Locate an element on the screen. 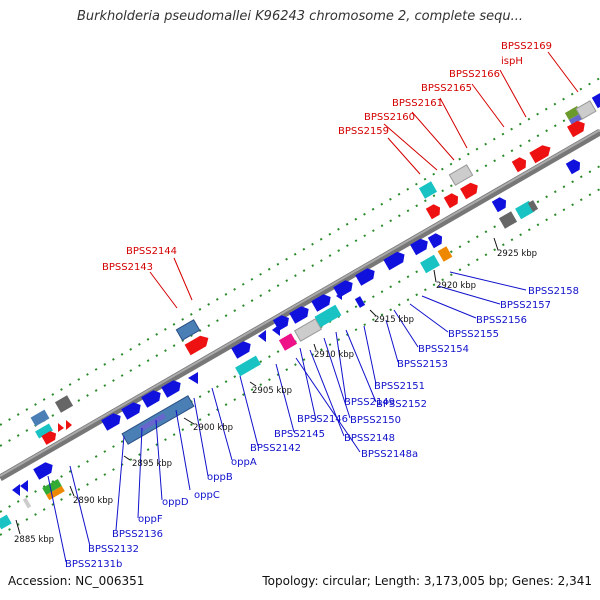  gene-left-a is located at coordinates (64, 404).